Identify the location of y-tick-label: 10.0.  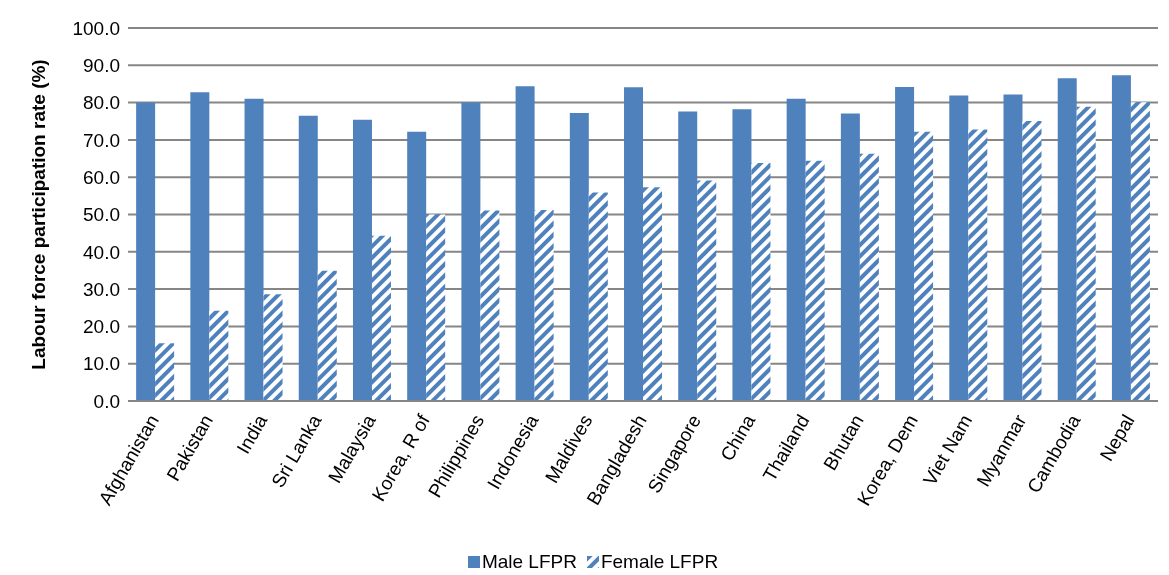
(101, 364).